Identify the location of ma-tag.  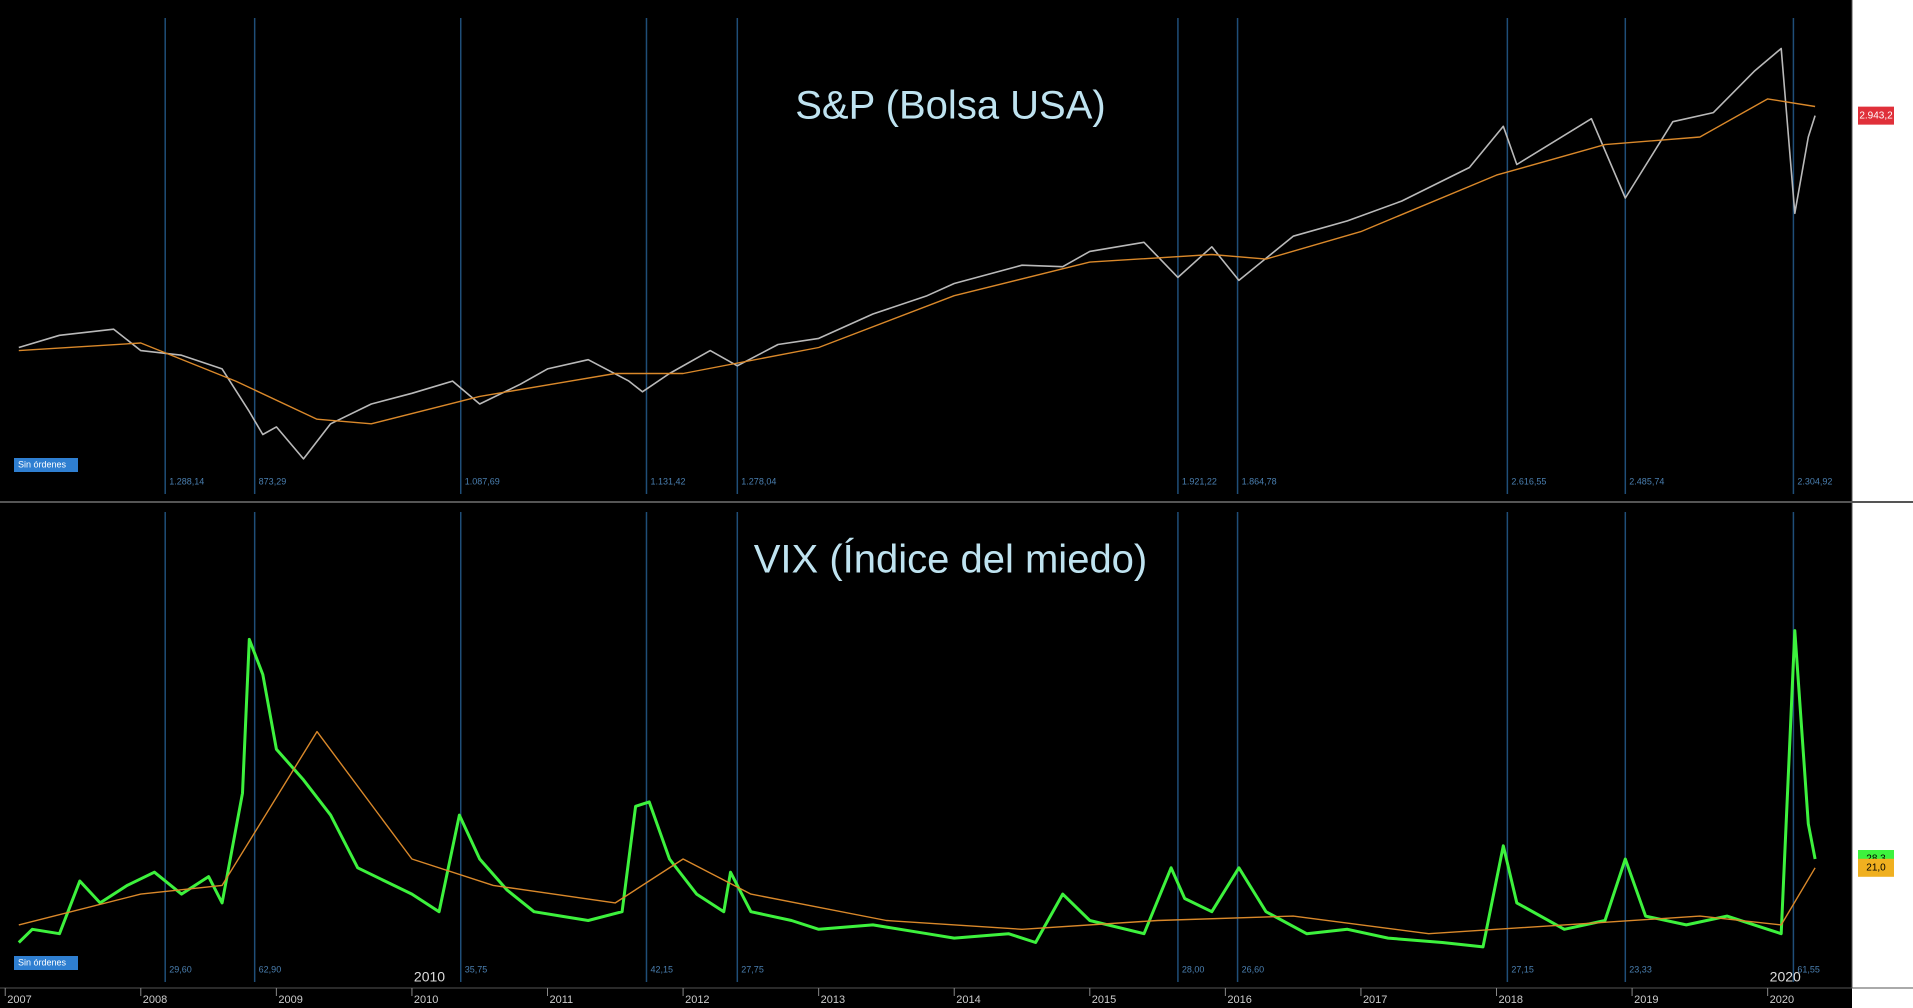
(1876, 867).